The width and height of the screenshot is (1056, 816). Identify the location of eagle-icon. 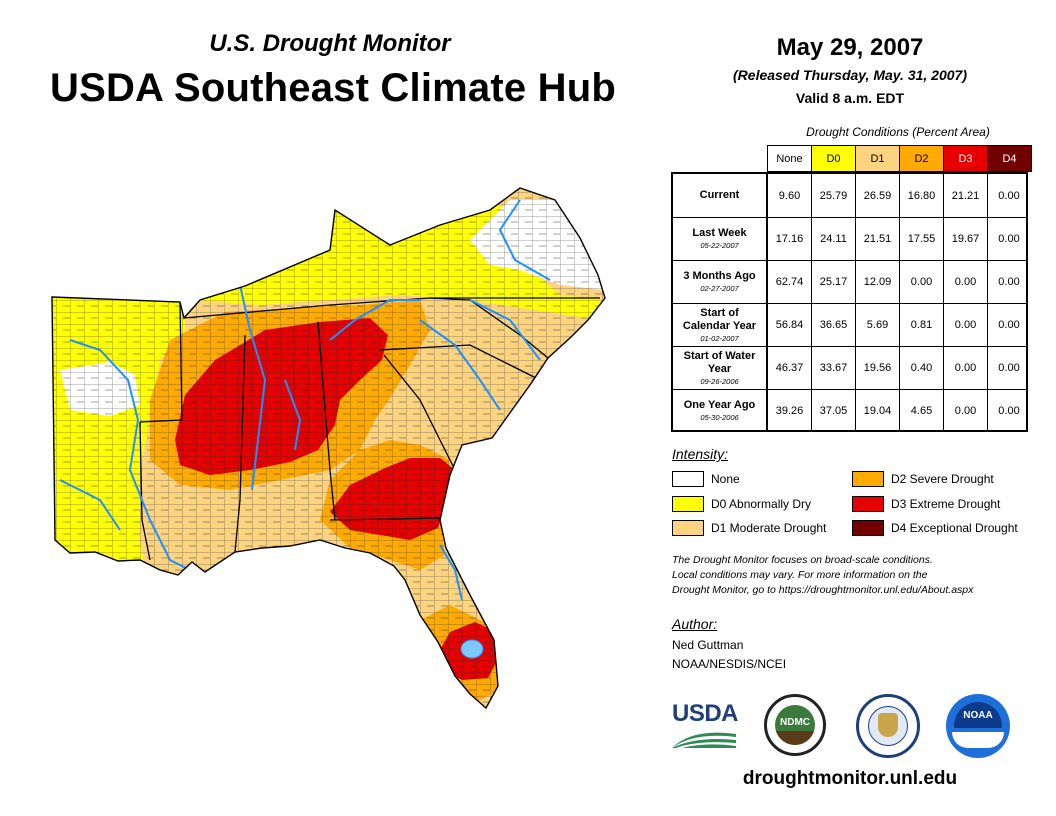
(888, 725).